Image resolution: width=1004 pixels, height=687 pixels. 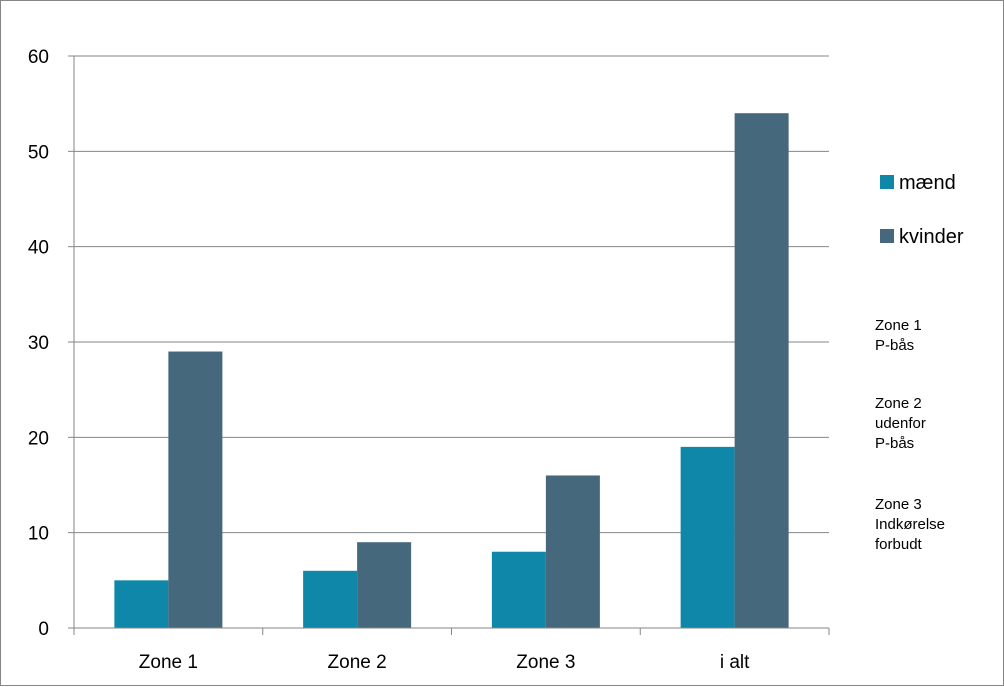 I want to click on zone-note-line: Indkørelse, so click(x=910, y=524).